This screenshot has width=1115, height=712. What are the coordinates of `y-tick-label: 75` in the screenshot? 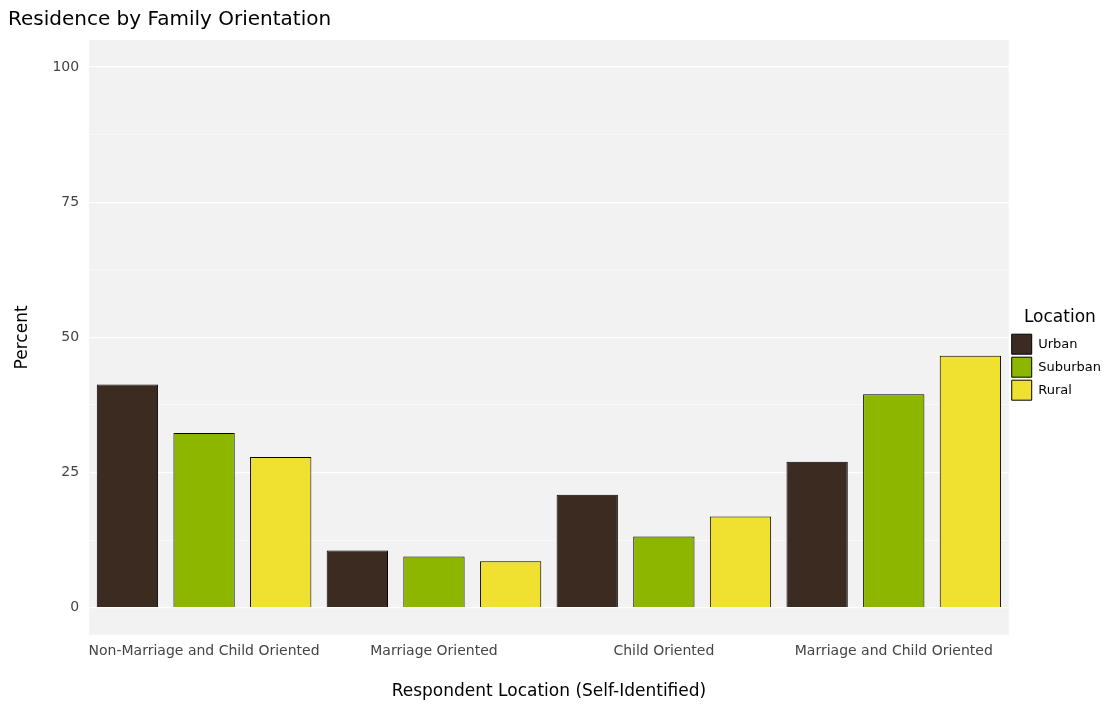 It's located at (70, 200).